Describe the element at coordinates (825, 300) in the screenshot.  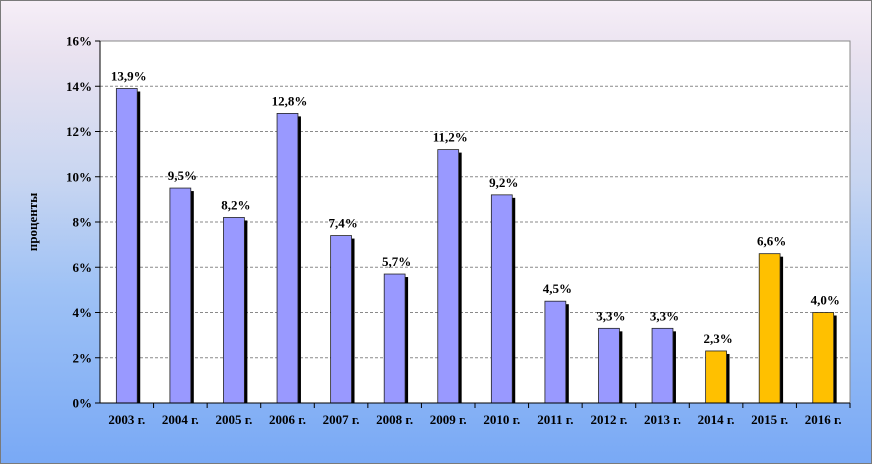
I see `data-label: 4,0%` at that location.